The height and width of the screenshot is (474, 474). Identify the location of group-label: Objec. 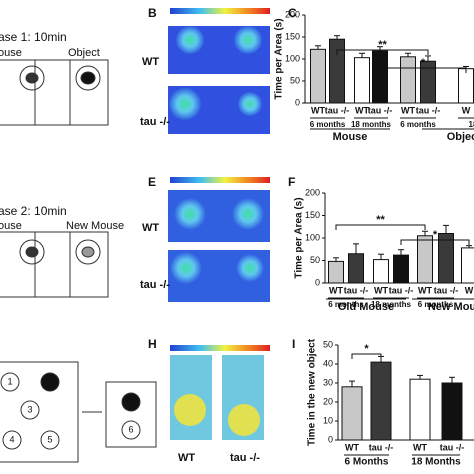
(460, 137).